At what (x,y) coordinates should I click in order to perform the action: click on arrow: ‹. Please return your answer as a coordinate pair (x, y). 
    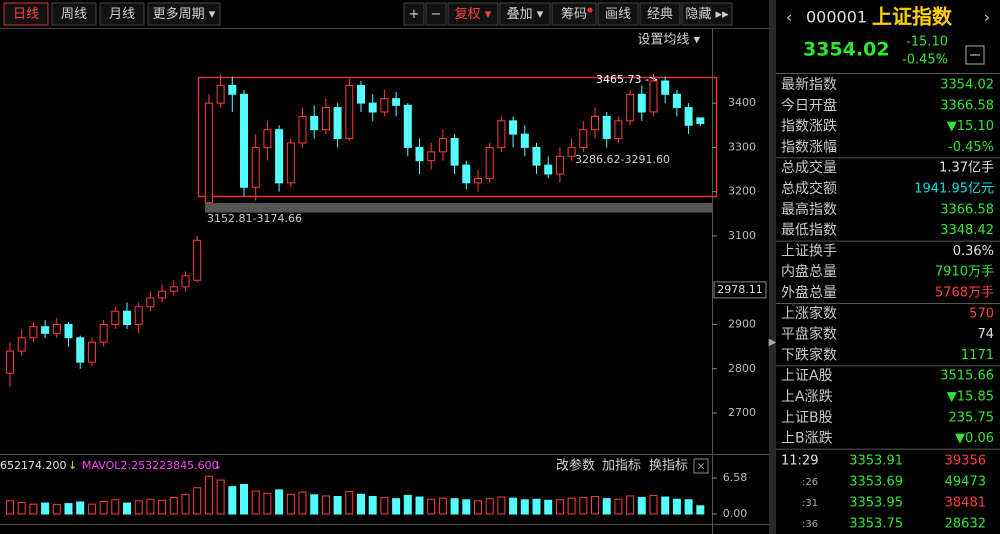
    Looking at the image, I should click on (789, 17).